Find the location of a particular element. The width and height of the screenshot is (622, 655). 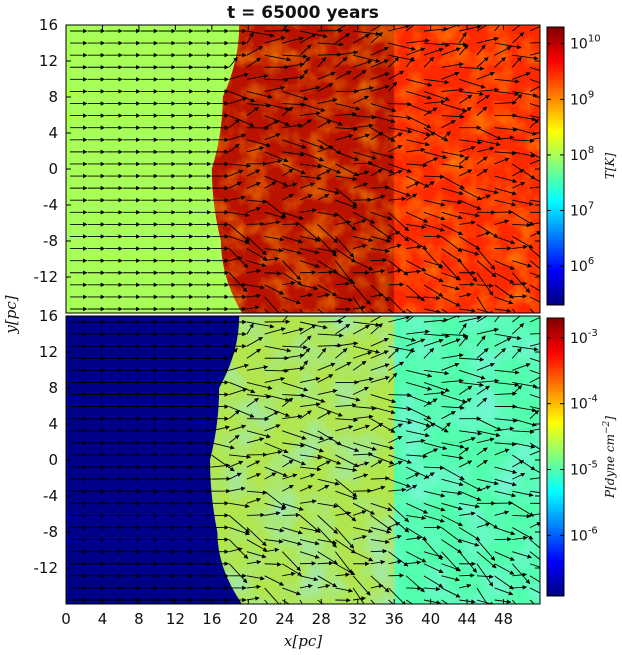

colorbar-tick-label: 10-5 is located at coordinates (584, 469).